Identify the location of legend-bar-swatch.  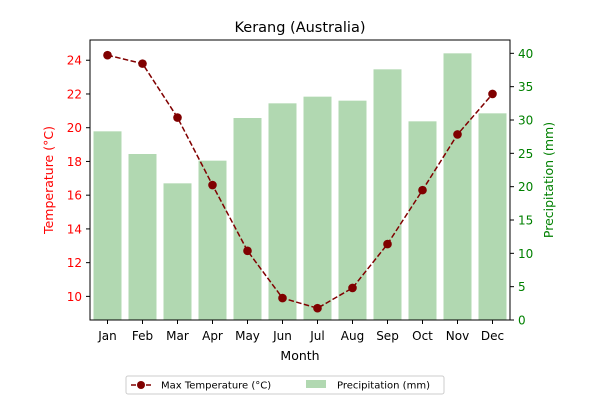
(316, 384).